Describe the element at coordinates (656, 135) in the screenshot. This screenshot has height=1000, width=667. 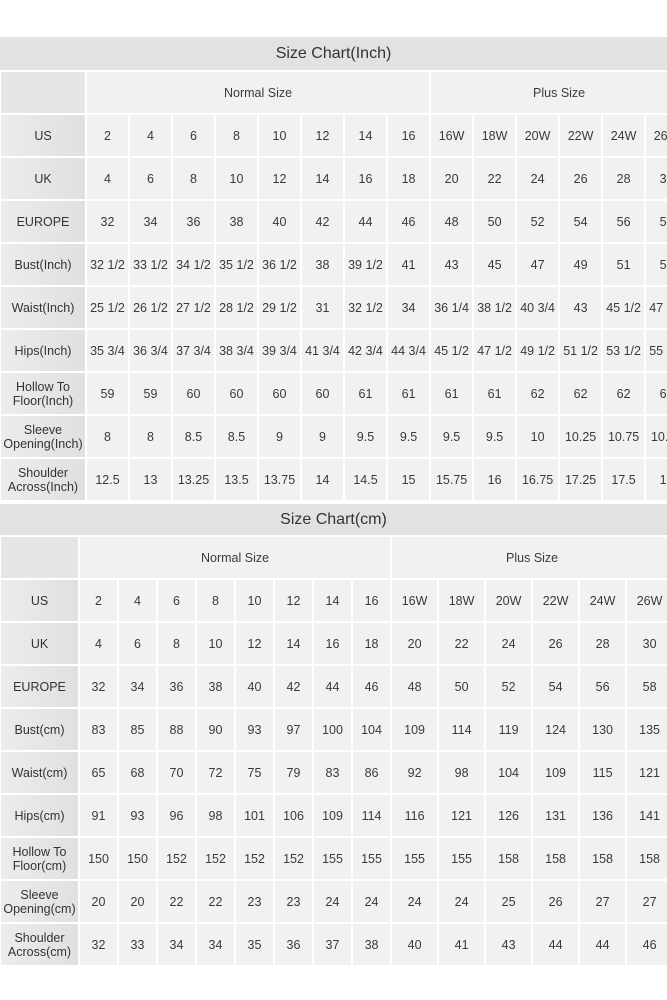
I see `size-cell: 26W` at that location.